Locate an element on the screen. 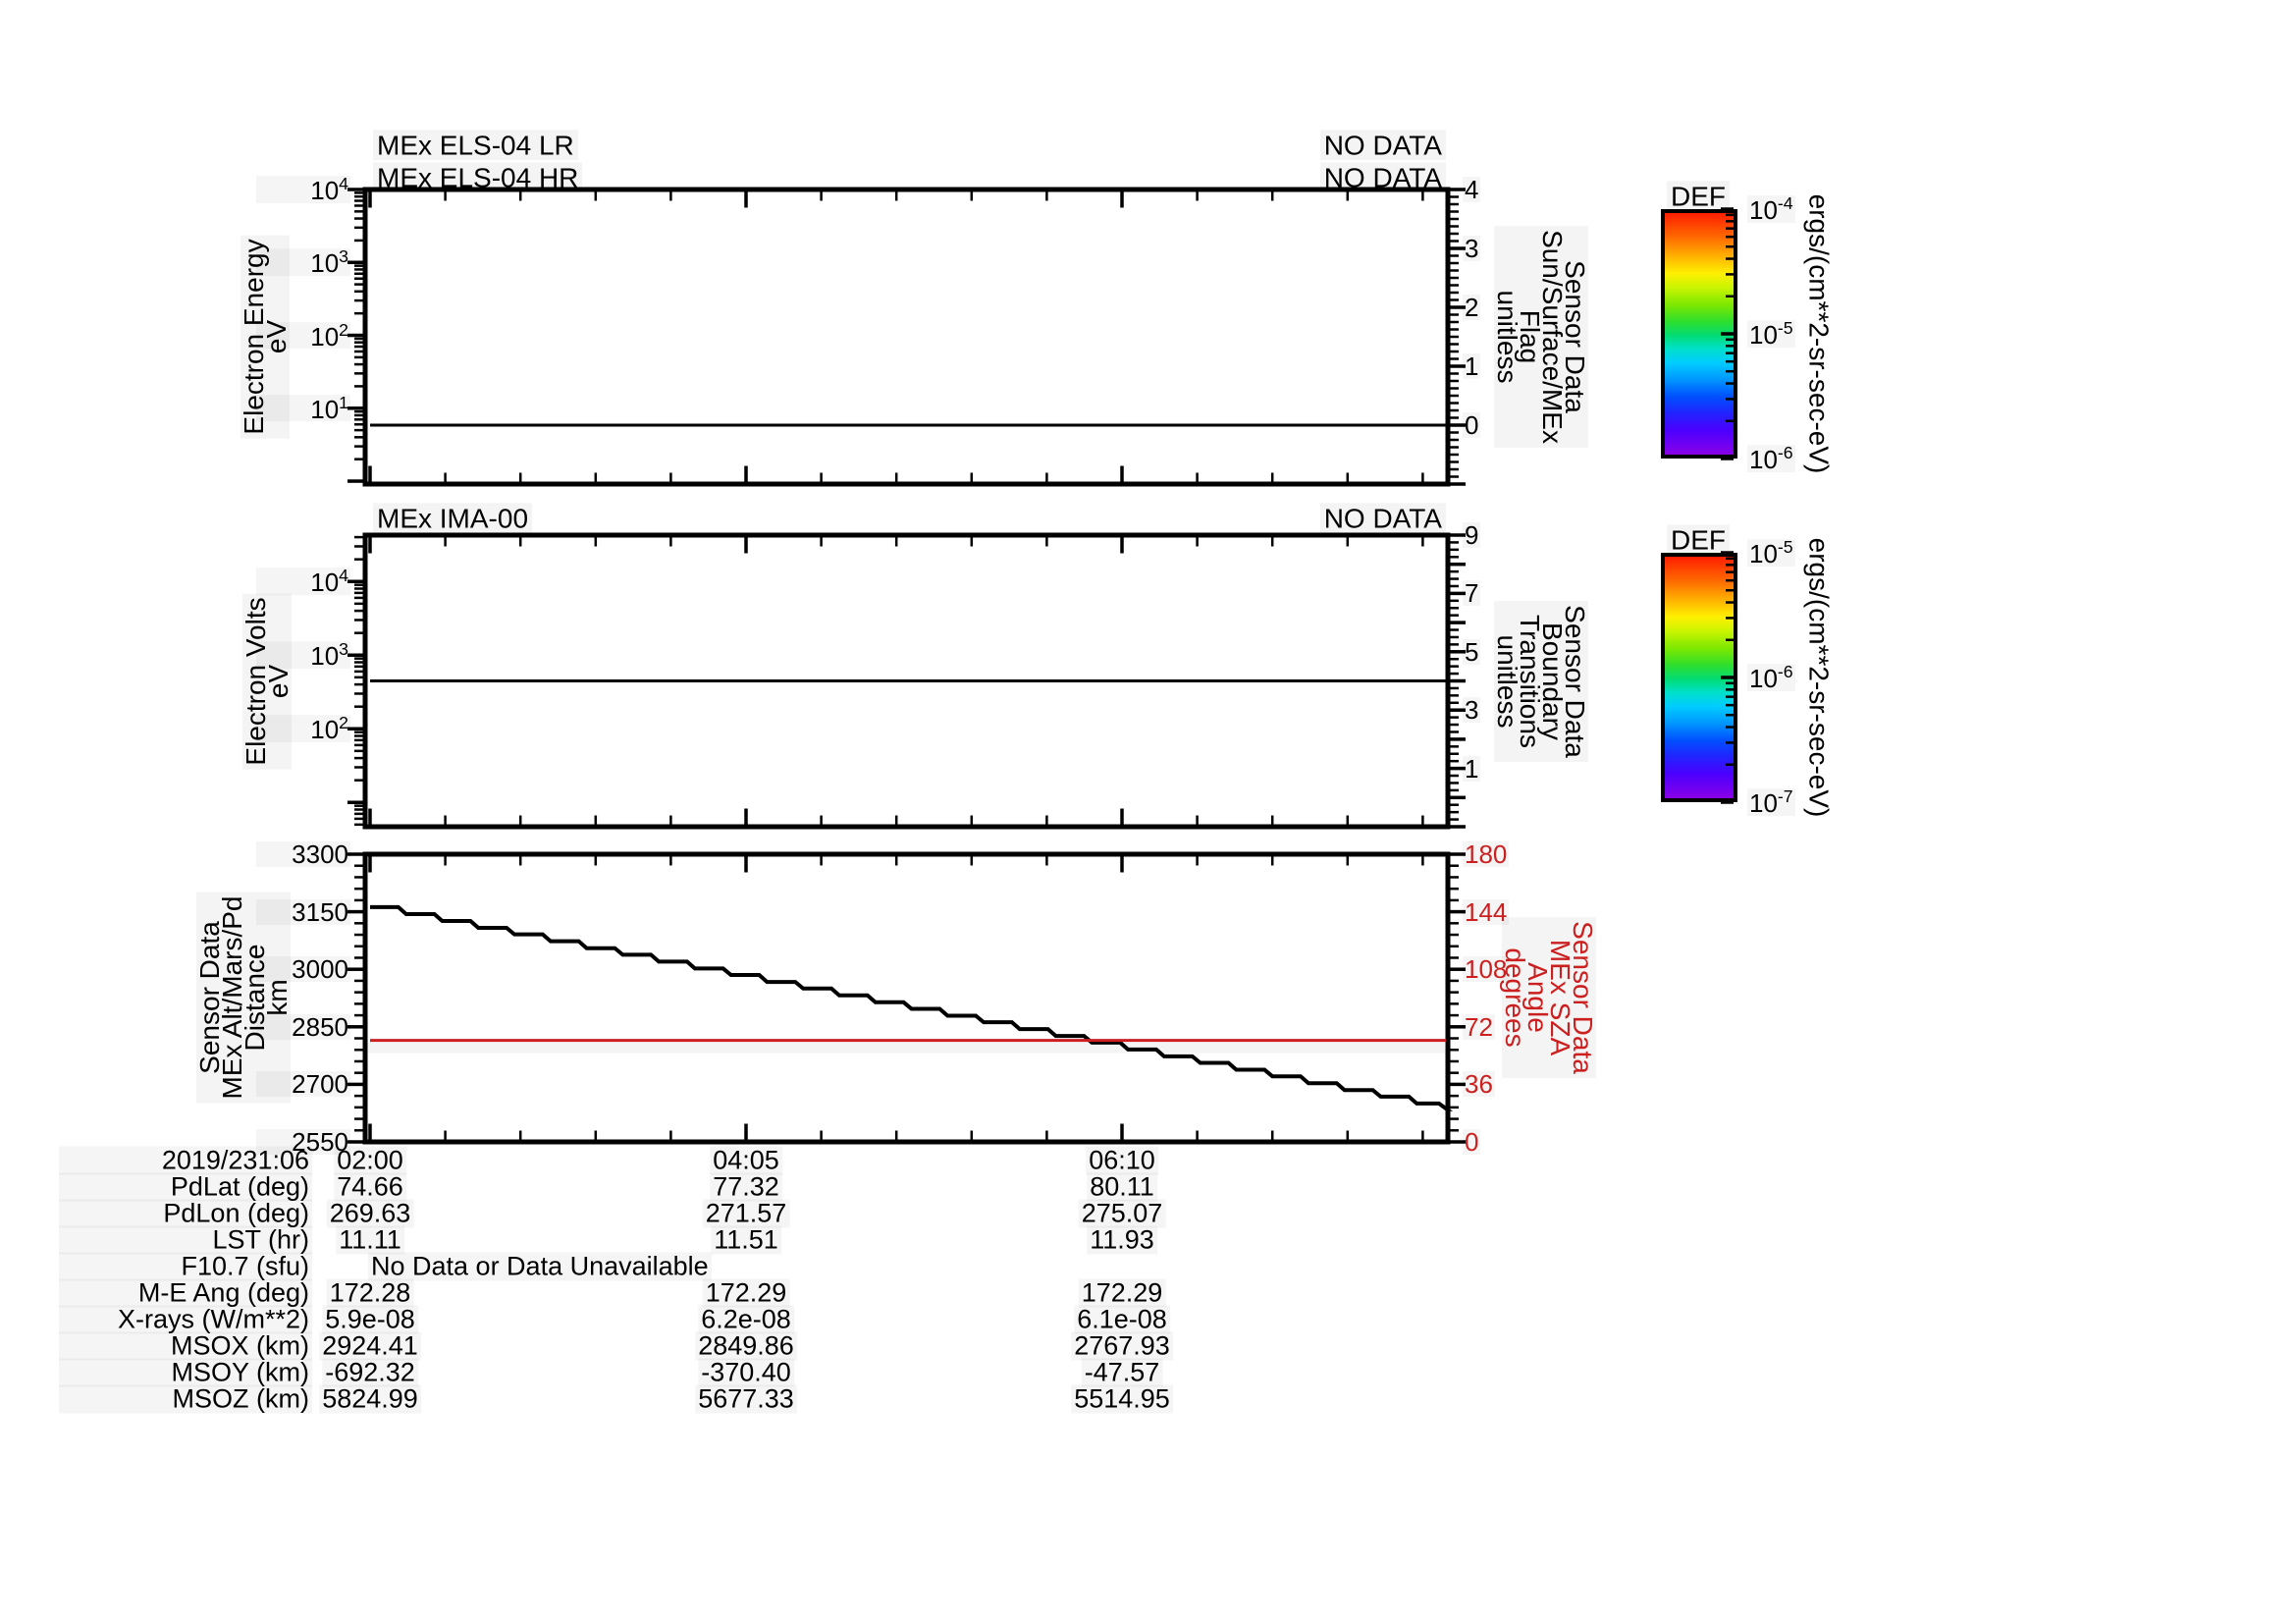 This screenshot has height=1623, width=2296. panel3-y-right-label: Sensor Data MEx SZA Angle degrees is located at coordinates (1549, 997).